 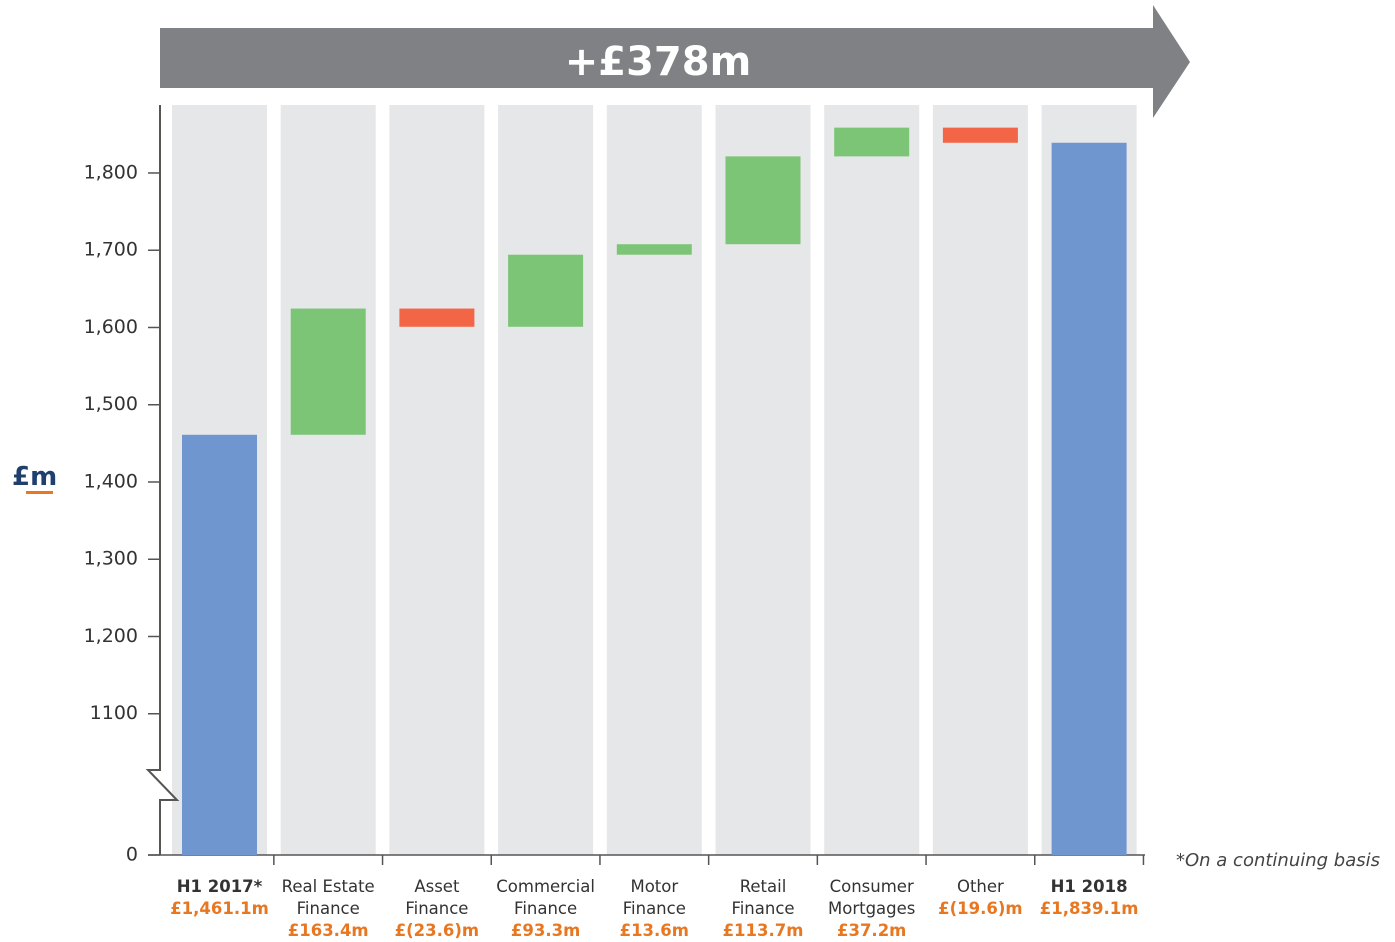 I want to click on x-tick-label: Motor Finance, so click(x=654, y=897).